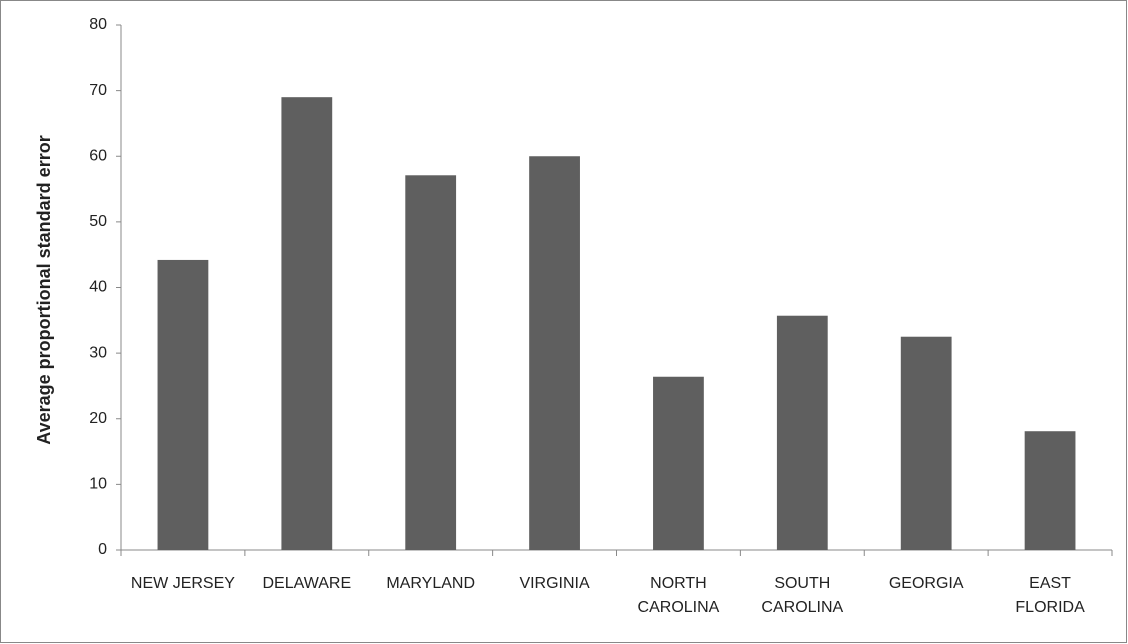  I want to click on x-tick-label: DELAWARE, so click(307, 583).